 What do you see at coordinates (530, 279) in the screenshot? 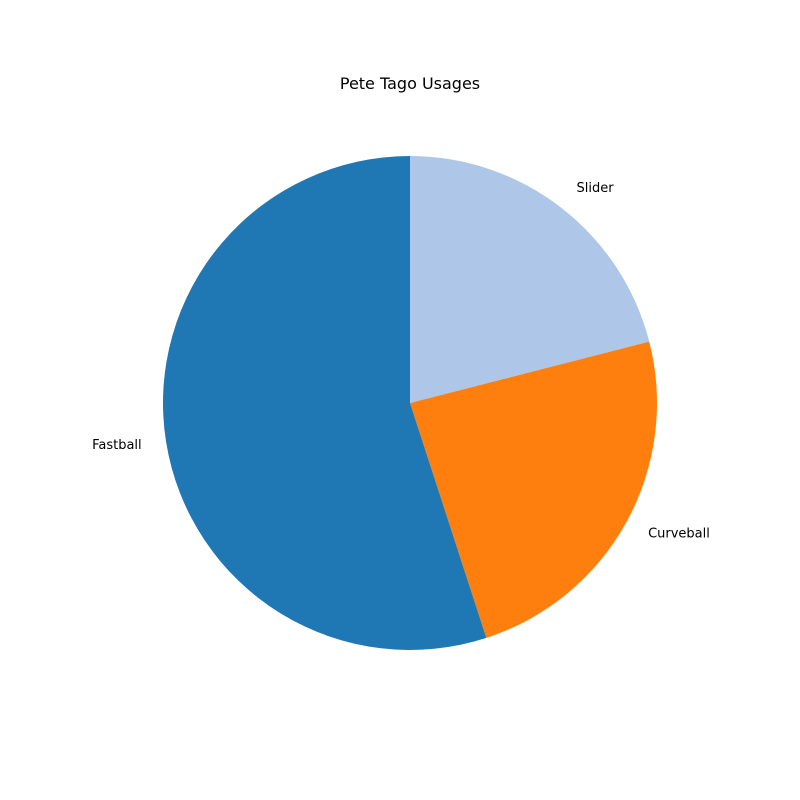
I see `pie-slice-slider` at bounding box center [530, 279].